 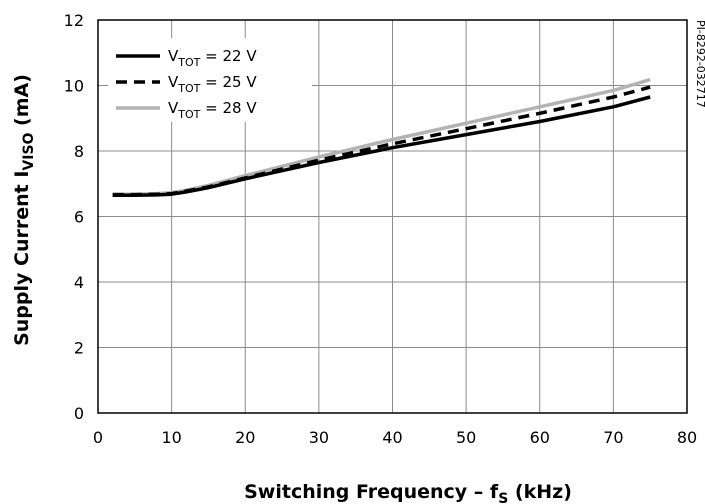 I want to click on y-tick-label: 0, so click(x=79, y=413).